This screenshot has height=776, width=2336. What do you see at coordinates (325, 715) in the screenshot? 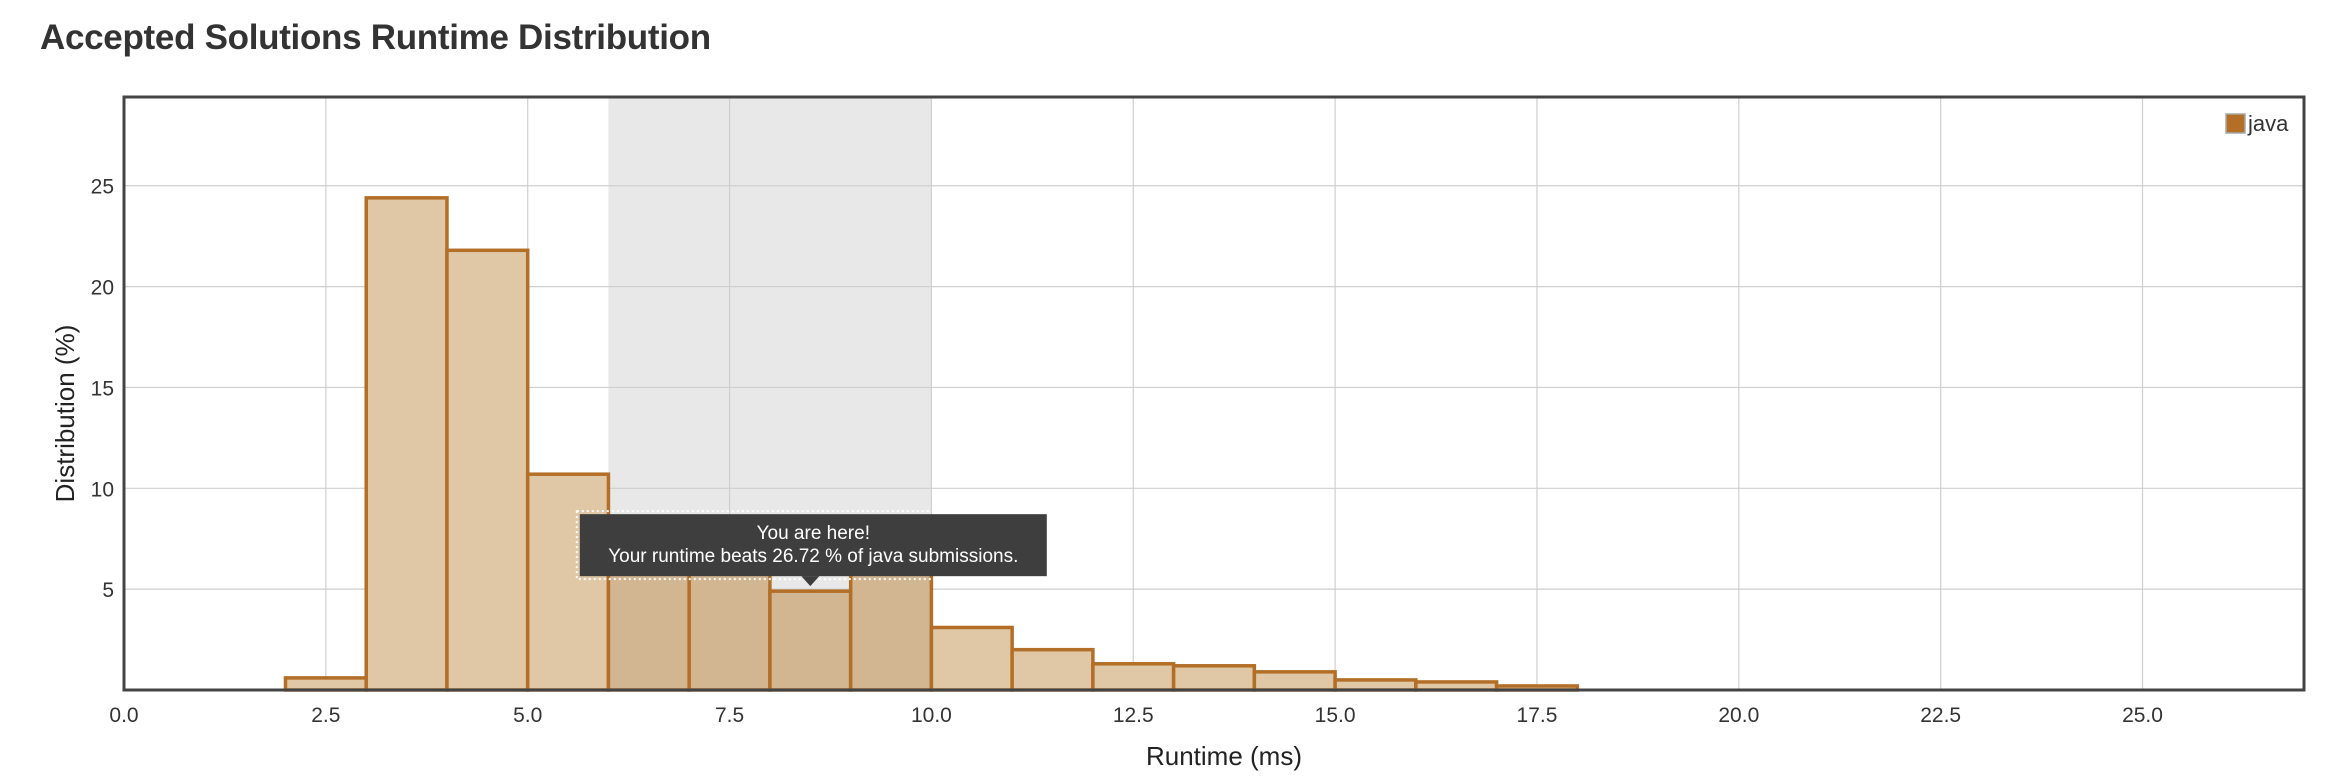
I see `x-tick-label: 2.5` at bounding box center [325, 715].